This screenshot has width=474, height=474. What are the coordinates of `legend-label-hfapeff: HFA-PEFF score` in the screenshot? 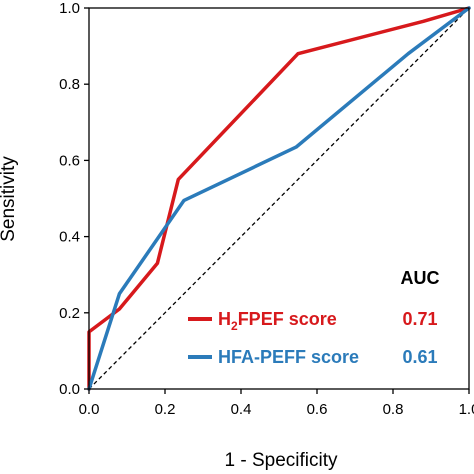 It's located at (288, 357).